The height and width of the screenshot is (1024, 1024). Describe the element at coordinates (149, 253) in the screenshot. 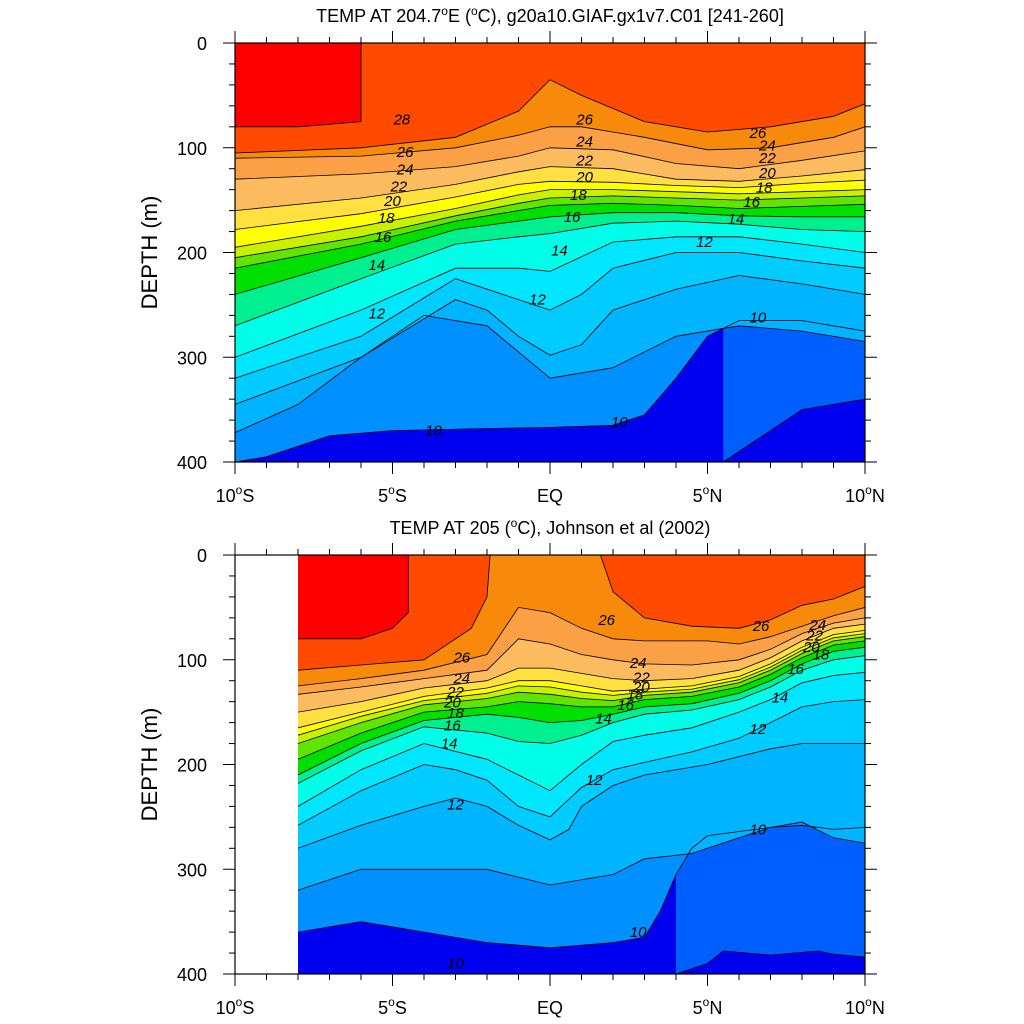

I see `y-axis-label: DEPTH (m)` at that location.